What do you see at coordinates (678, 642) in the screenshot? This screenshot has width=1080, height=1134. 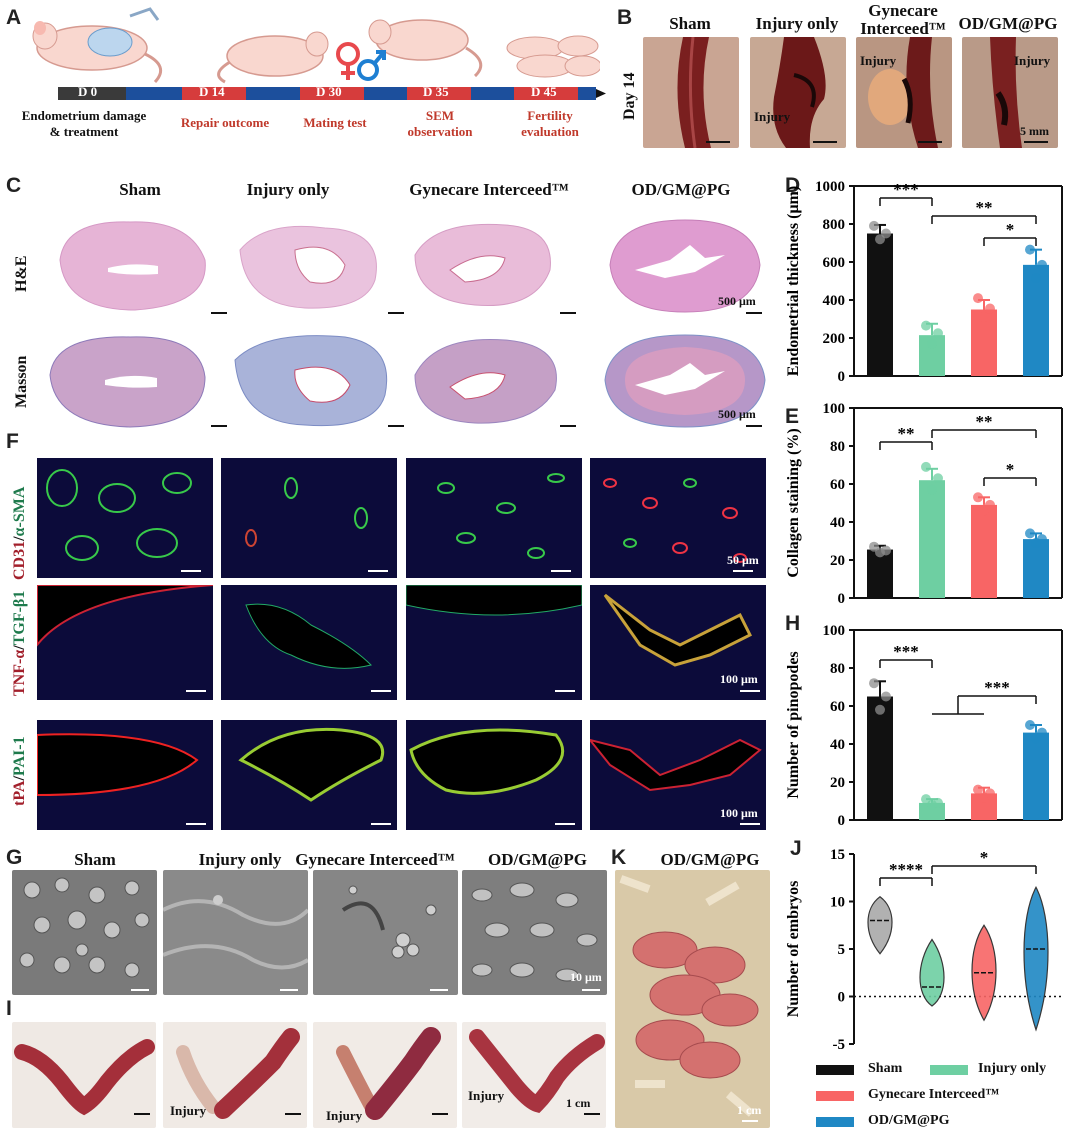 I see `fluor-tnf-odgm` at bounding box center [678, 642].